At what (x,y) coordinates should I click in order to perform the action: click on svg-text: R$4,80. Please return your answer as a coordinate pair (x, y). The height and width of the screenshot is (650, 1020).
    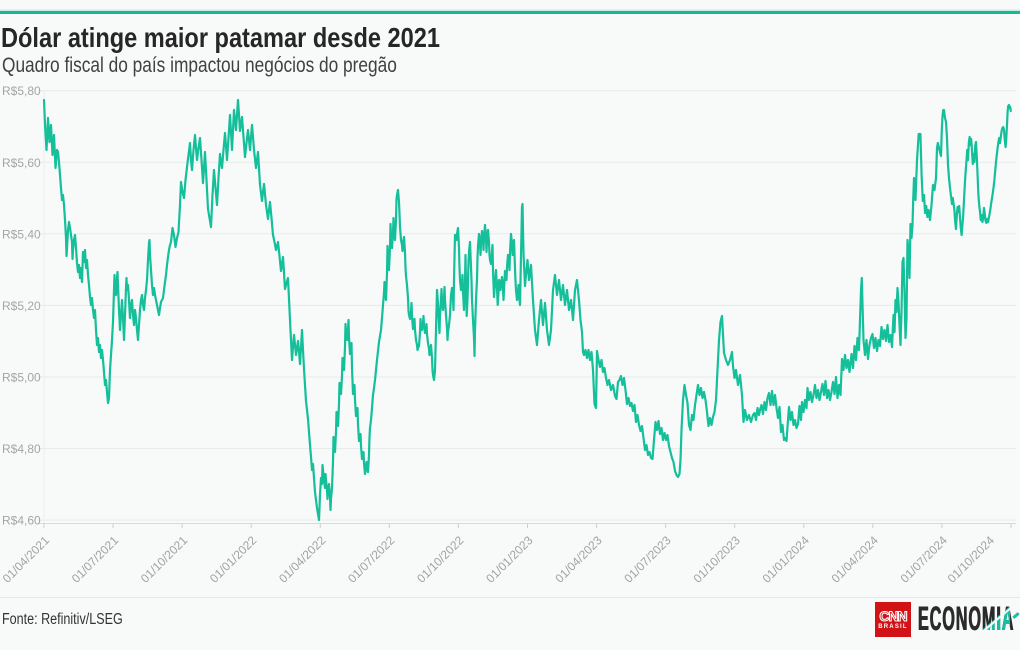
    Looking at the image, I should click on (21, 449).